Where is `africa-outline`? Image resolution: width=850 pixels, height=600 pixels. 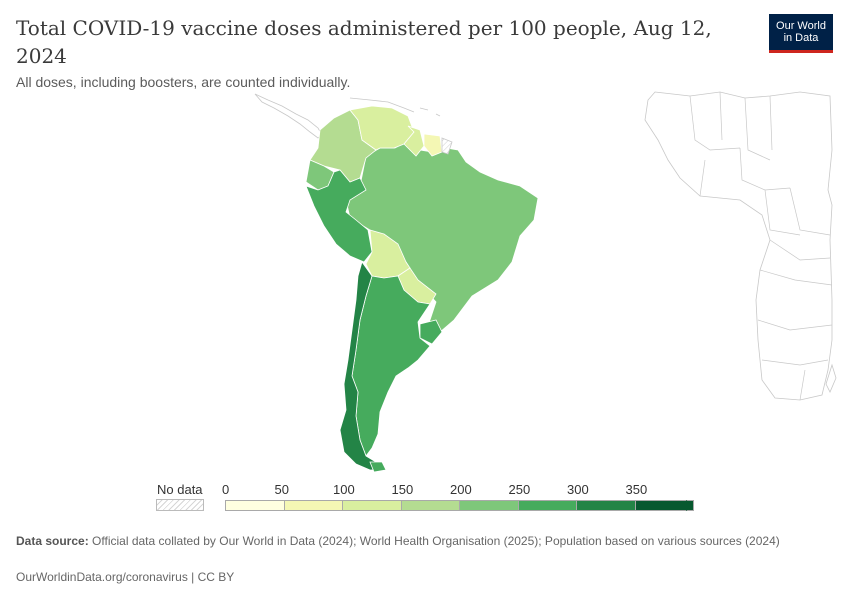 africa-outline is located at coordinates (738, 246).